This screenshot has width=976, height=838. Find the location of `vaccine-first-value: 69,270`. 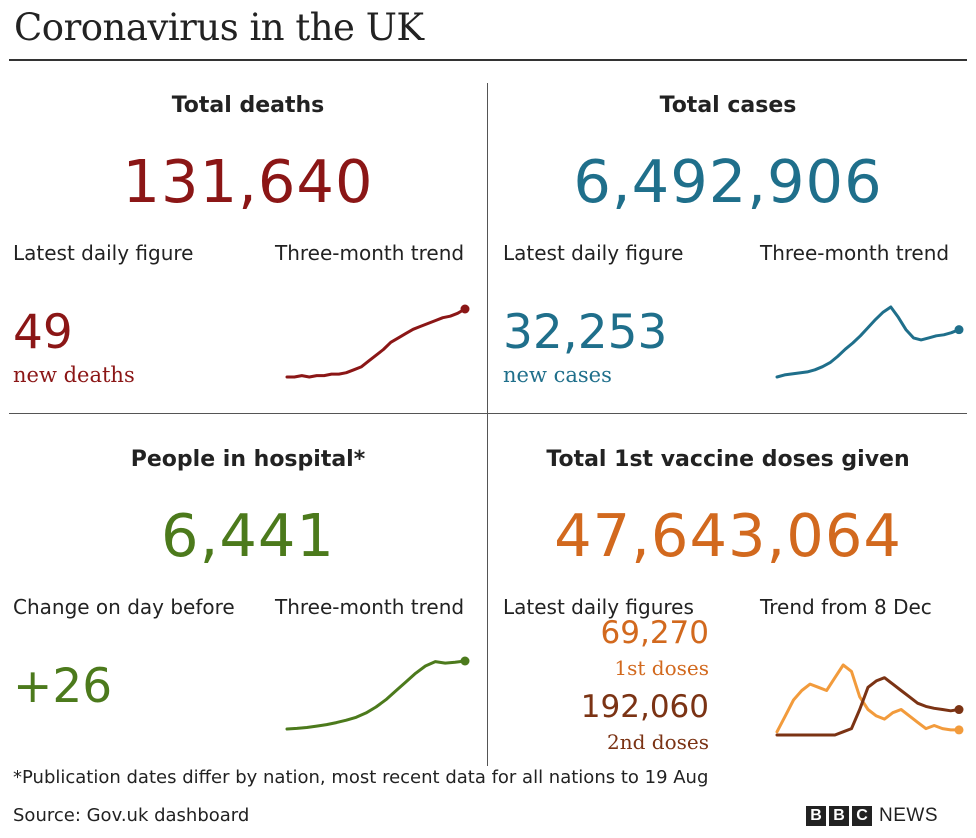

vaccine-first-value: 69,270 is located at coordinates (654, 633).